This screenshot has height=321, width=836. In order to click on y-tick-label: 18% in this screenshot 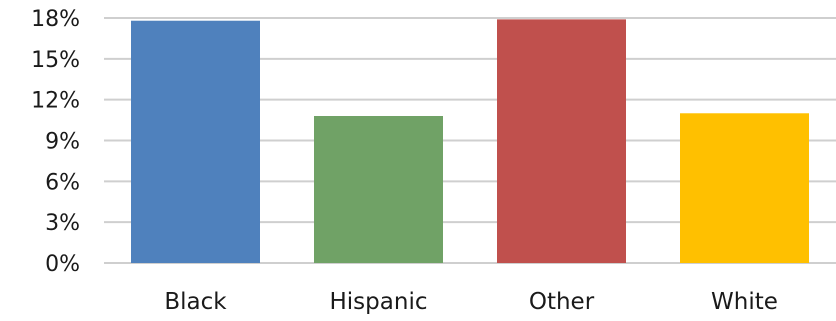, I will do `click(55, 19)`.